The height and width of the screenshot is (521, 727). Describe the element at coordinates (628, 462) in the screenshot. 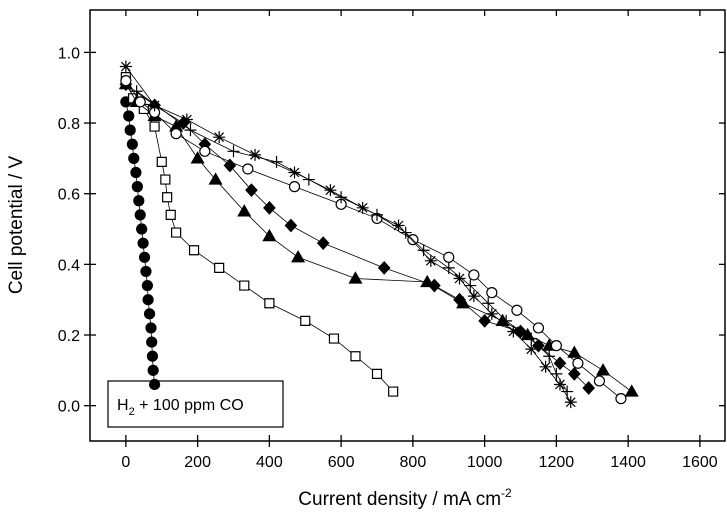

I see `x-tick-label: 1400` at that location.